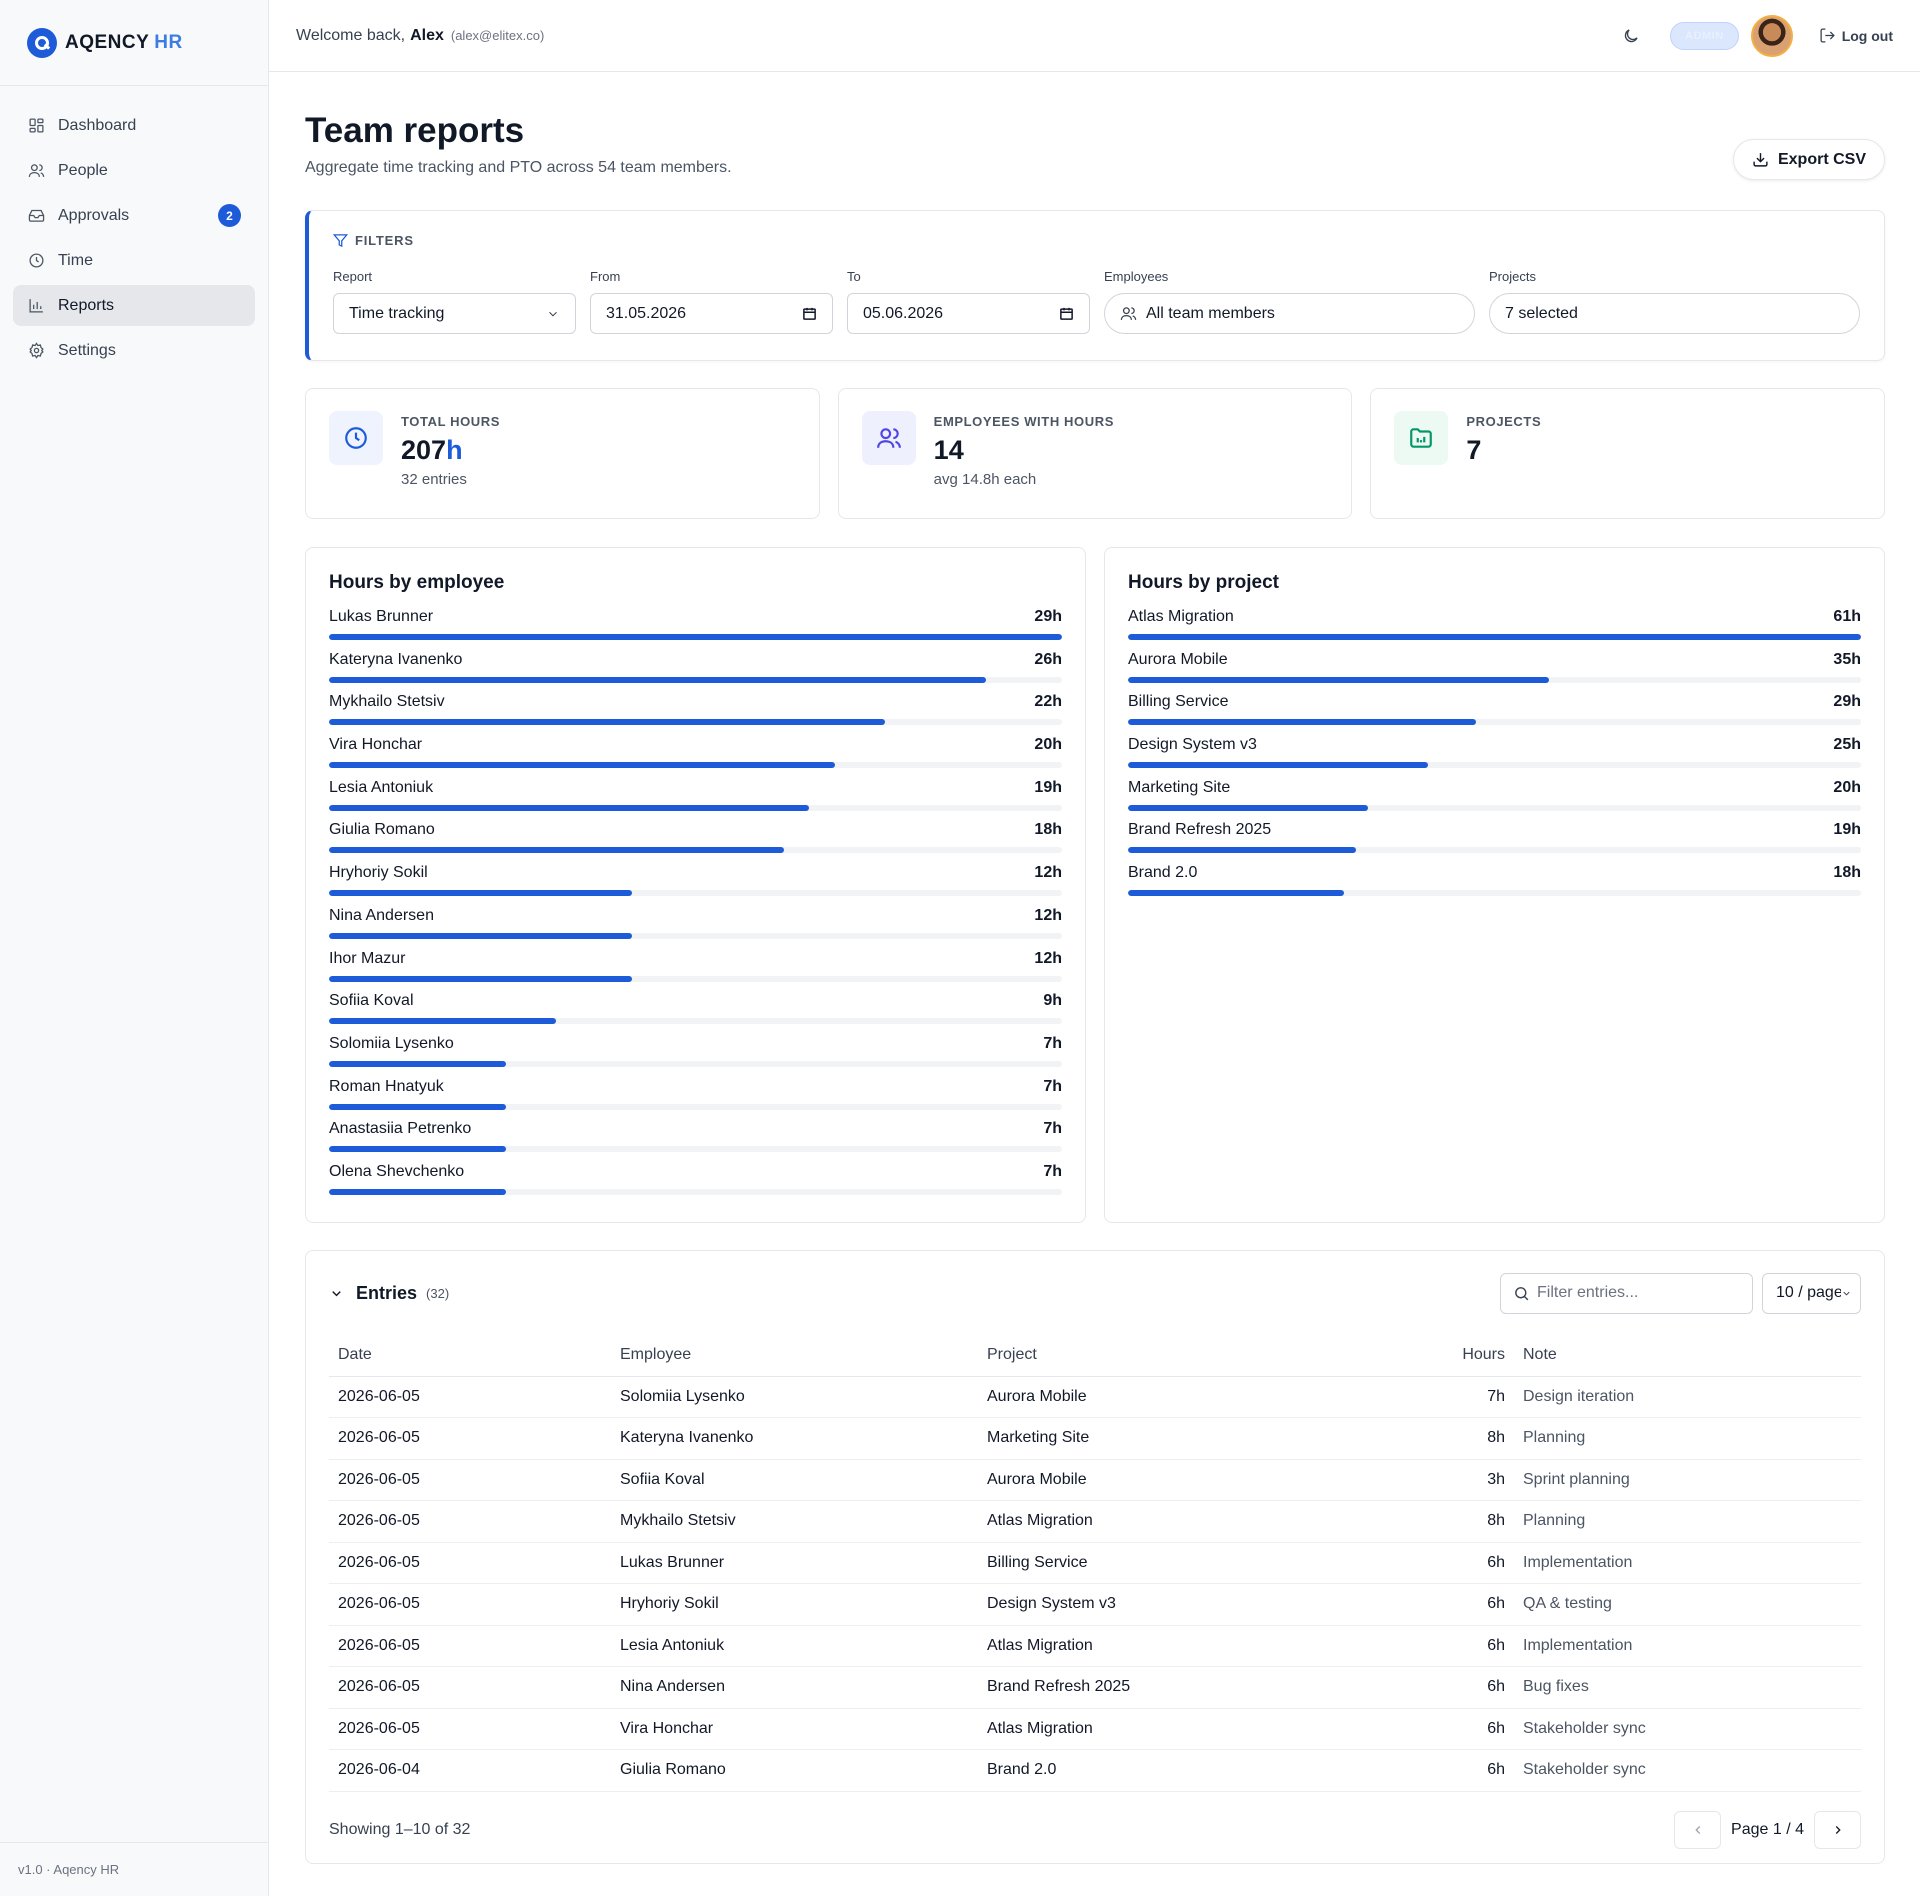  I want to click on bar-value: 18h, so click(1048, 830).